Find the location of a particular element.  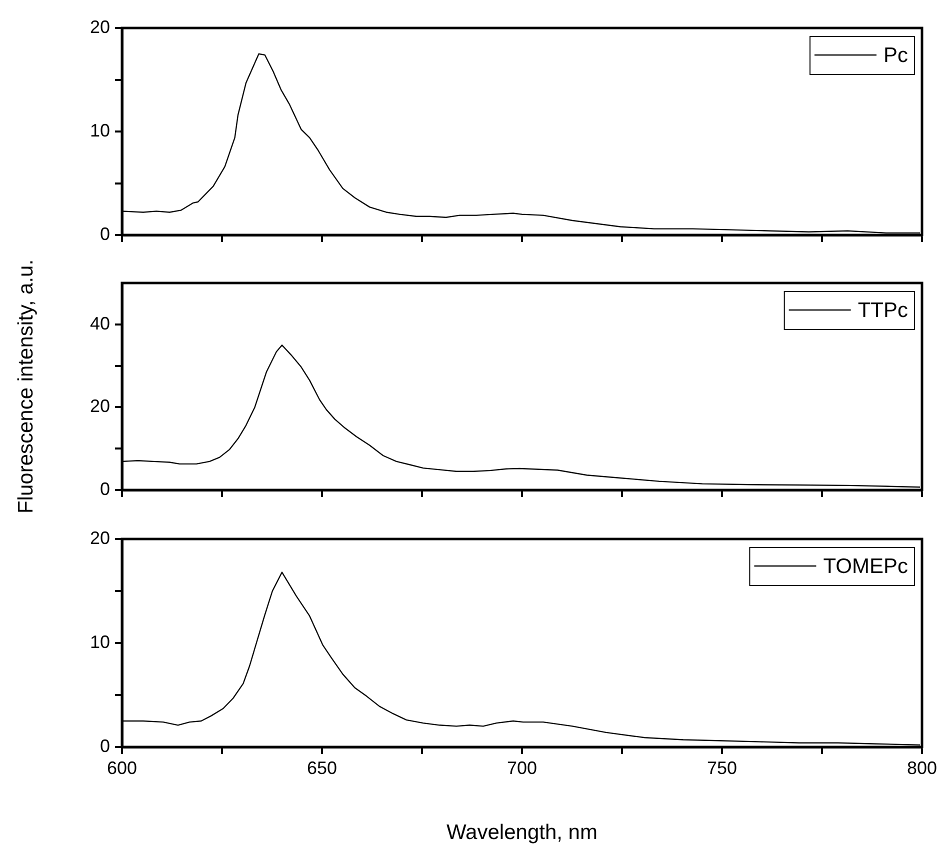

y-tick-label: 40 is located at coordinates (100, 323).